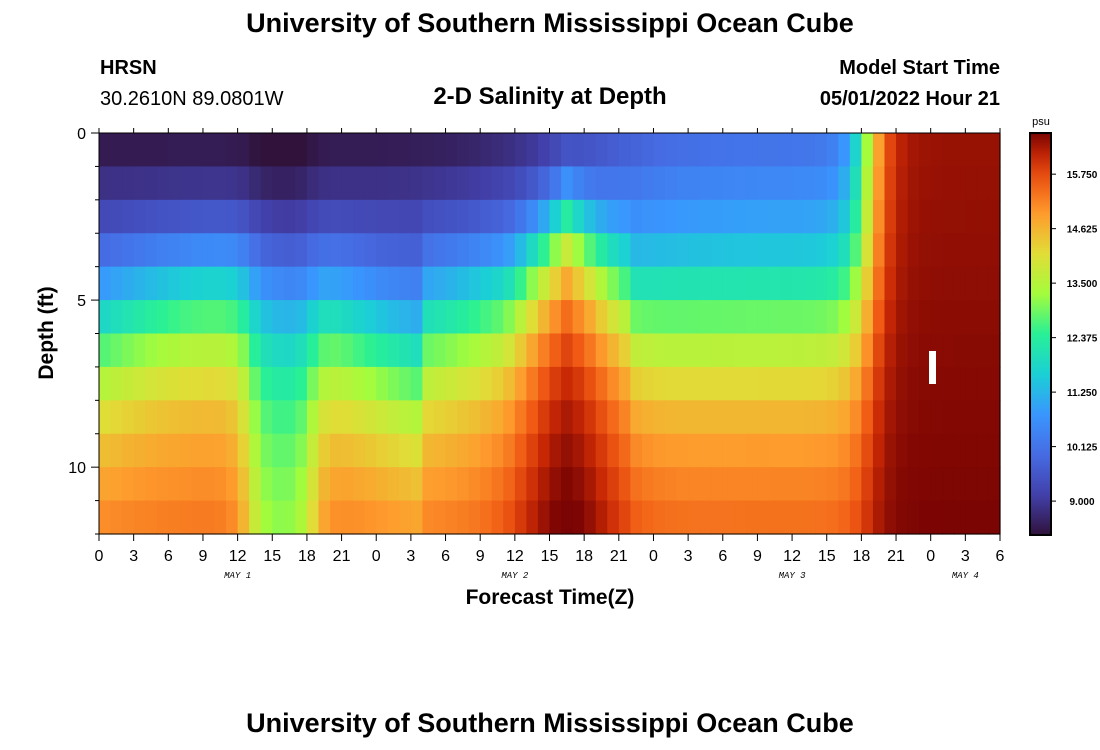 The height and width of the screenshot is (750, 1100). Describe the element at coordinates (584, 556) in the screenshot. I see `x-tick-label: 18` at that location.